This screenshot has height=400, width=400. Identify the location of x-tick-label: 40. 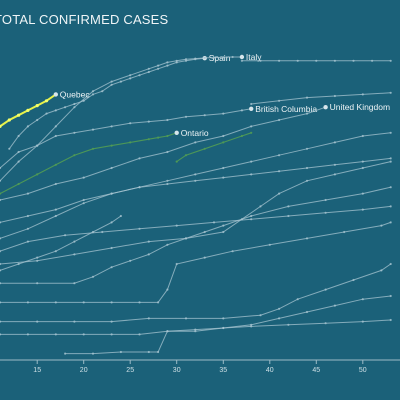
(270, 370).